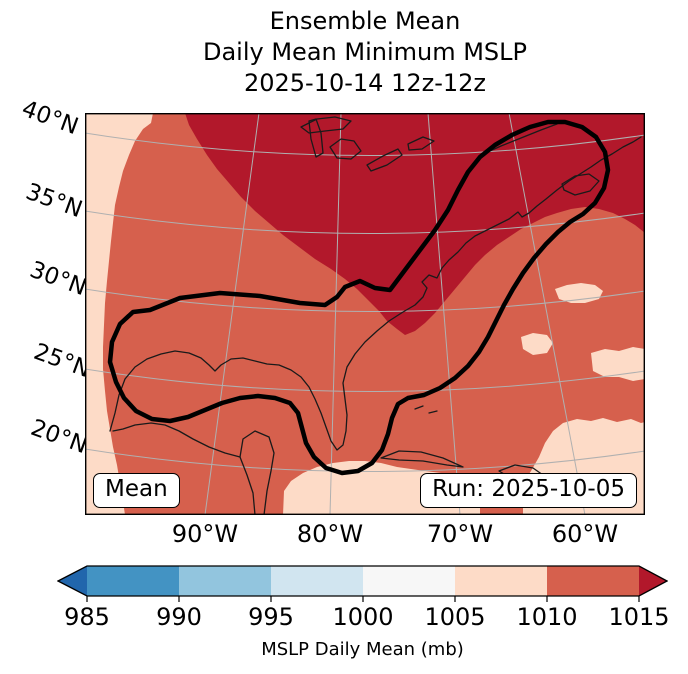 The image size is (688, 674). Describe the element at coordinates (421, 143) in the screenshot. I see `lake-ontario` at that location.